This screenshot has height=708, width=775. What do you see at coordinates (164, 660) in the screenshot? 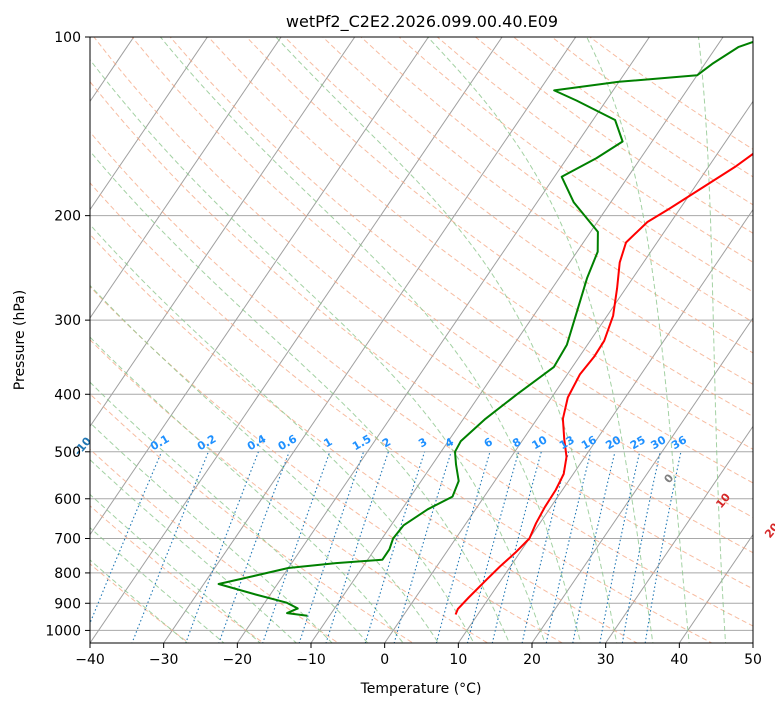
I see `x-tick-label: −30` at bounding box center [164, 660].